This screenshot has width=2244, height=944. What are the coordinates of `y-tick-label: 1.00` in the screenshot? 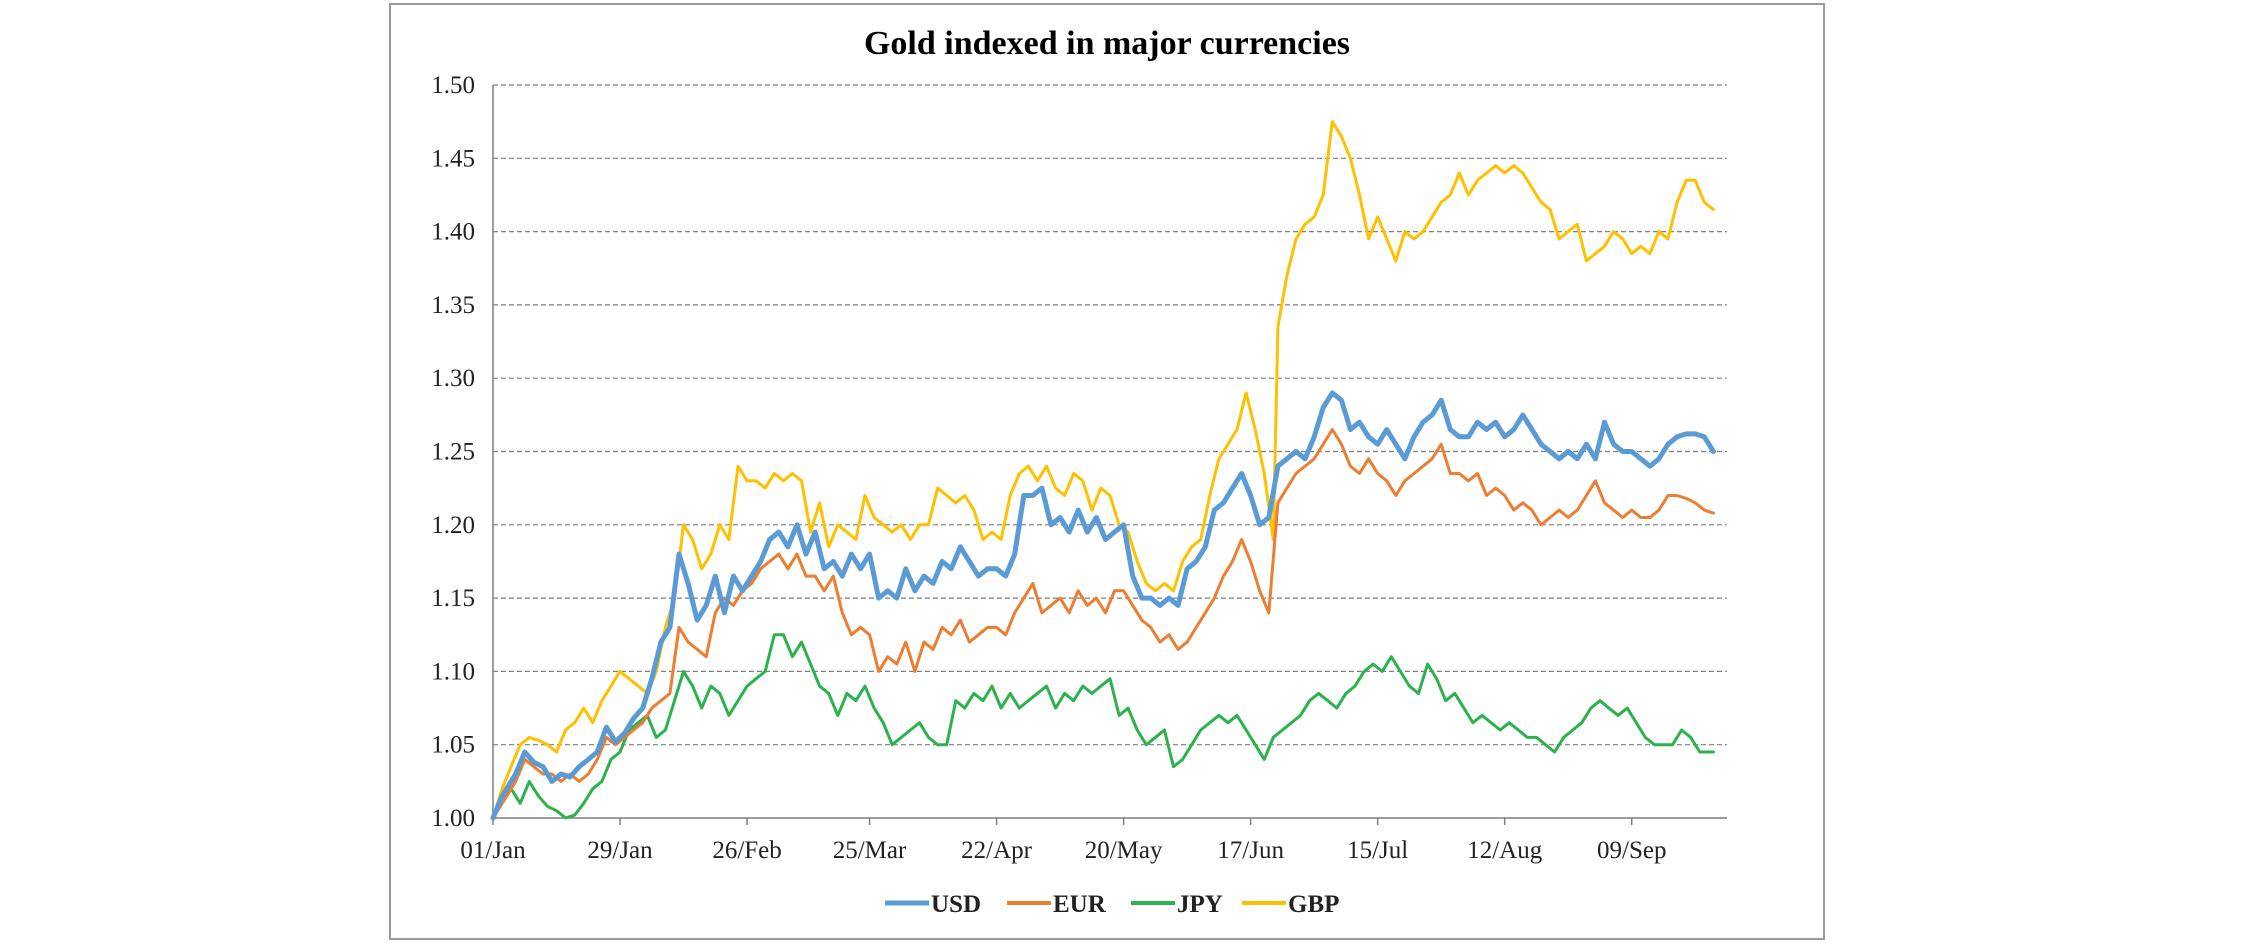 It's located at (453, 818).